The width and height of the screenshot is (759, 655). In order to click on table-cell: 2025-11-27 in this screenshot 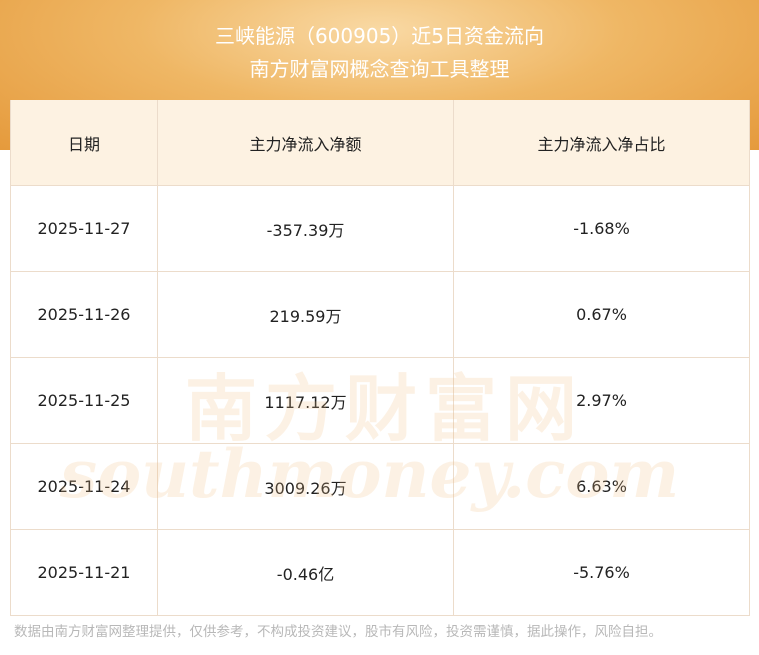, I will do `click(84, 228)`.